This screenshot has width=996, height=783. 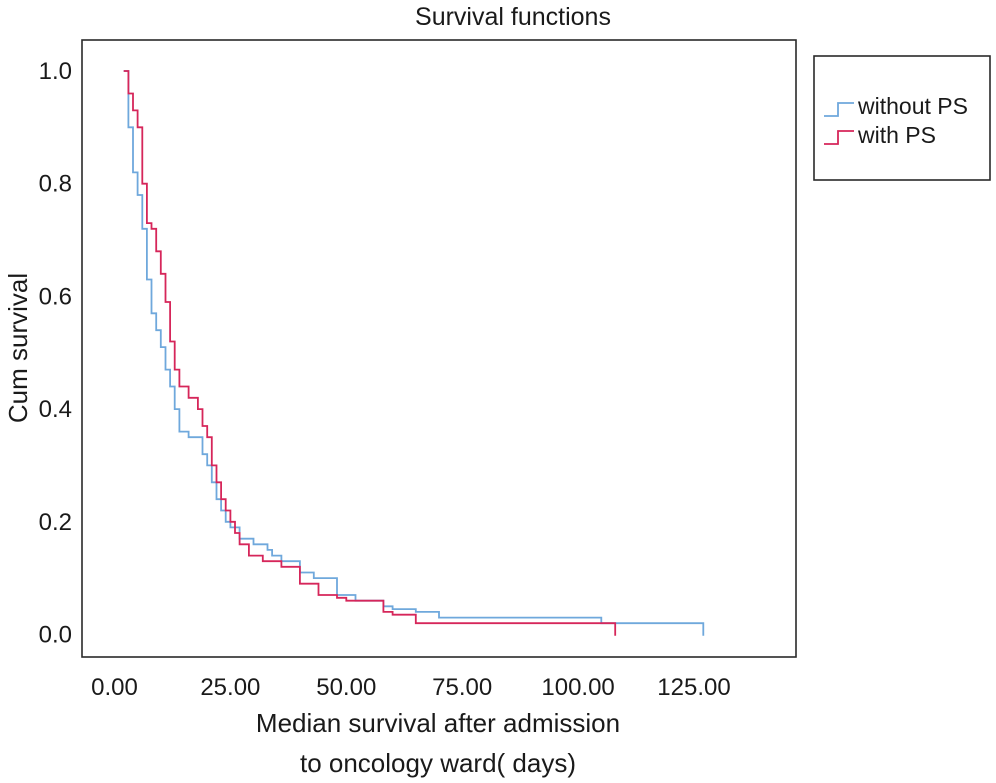 What do you see at coordinates (55, 634) in the screenshot?
I see `y-tick-label: 0.0` at bounding box center [55, 634].